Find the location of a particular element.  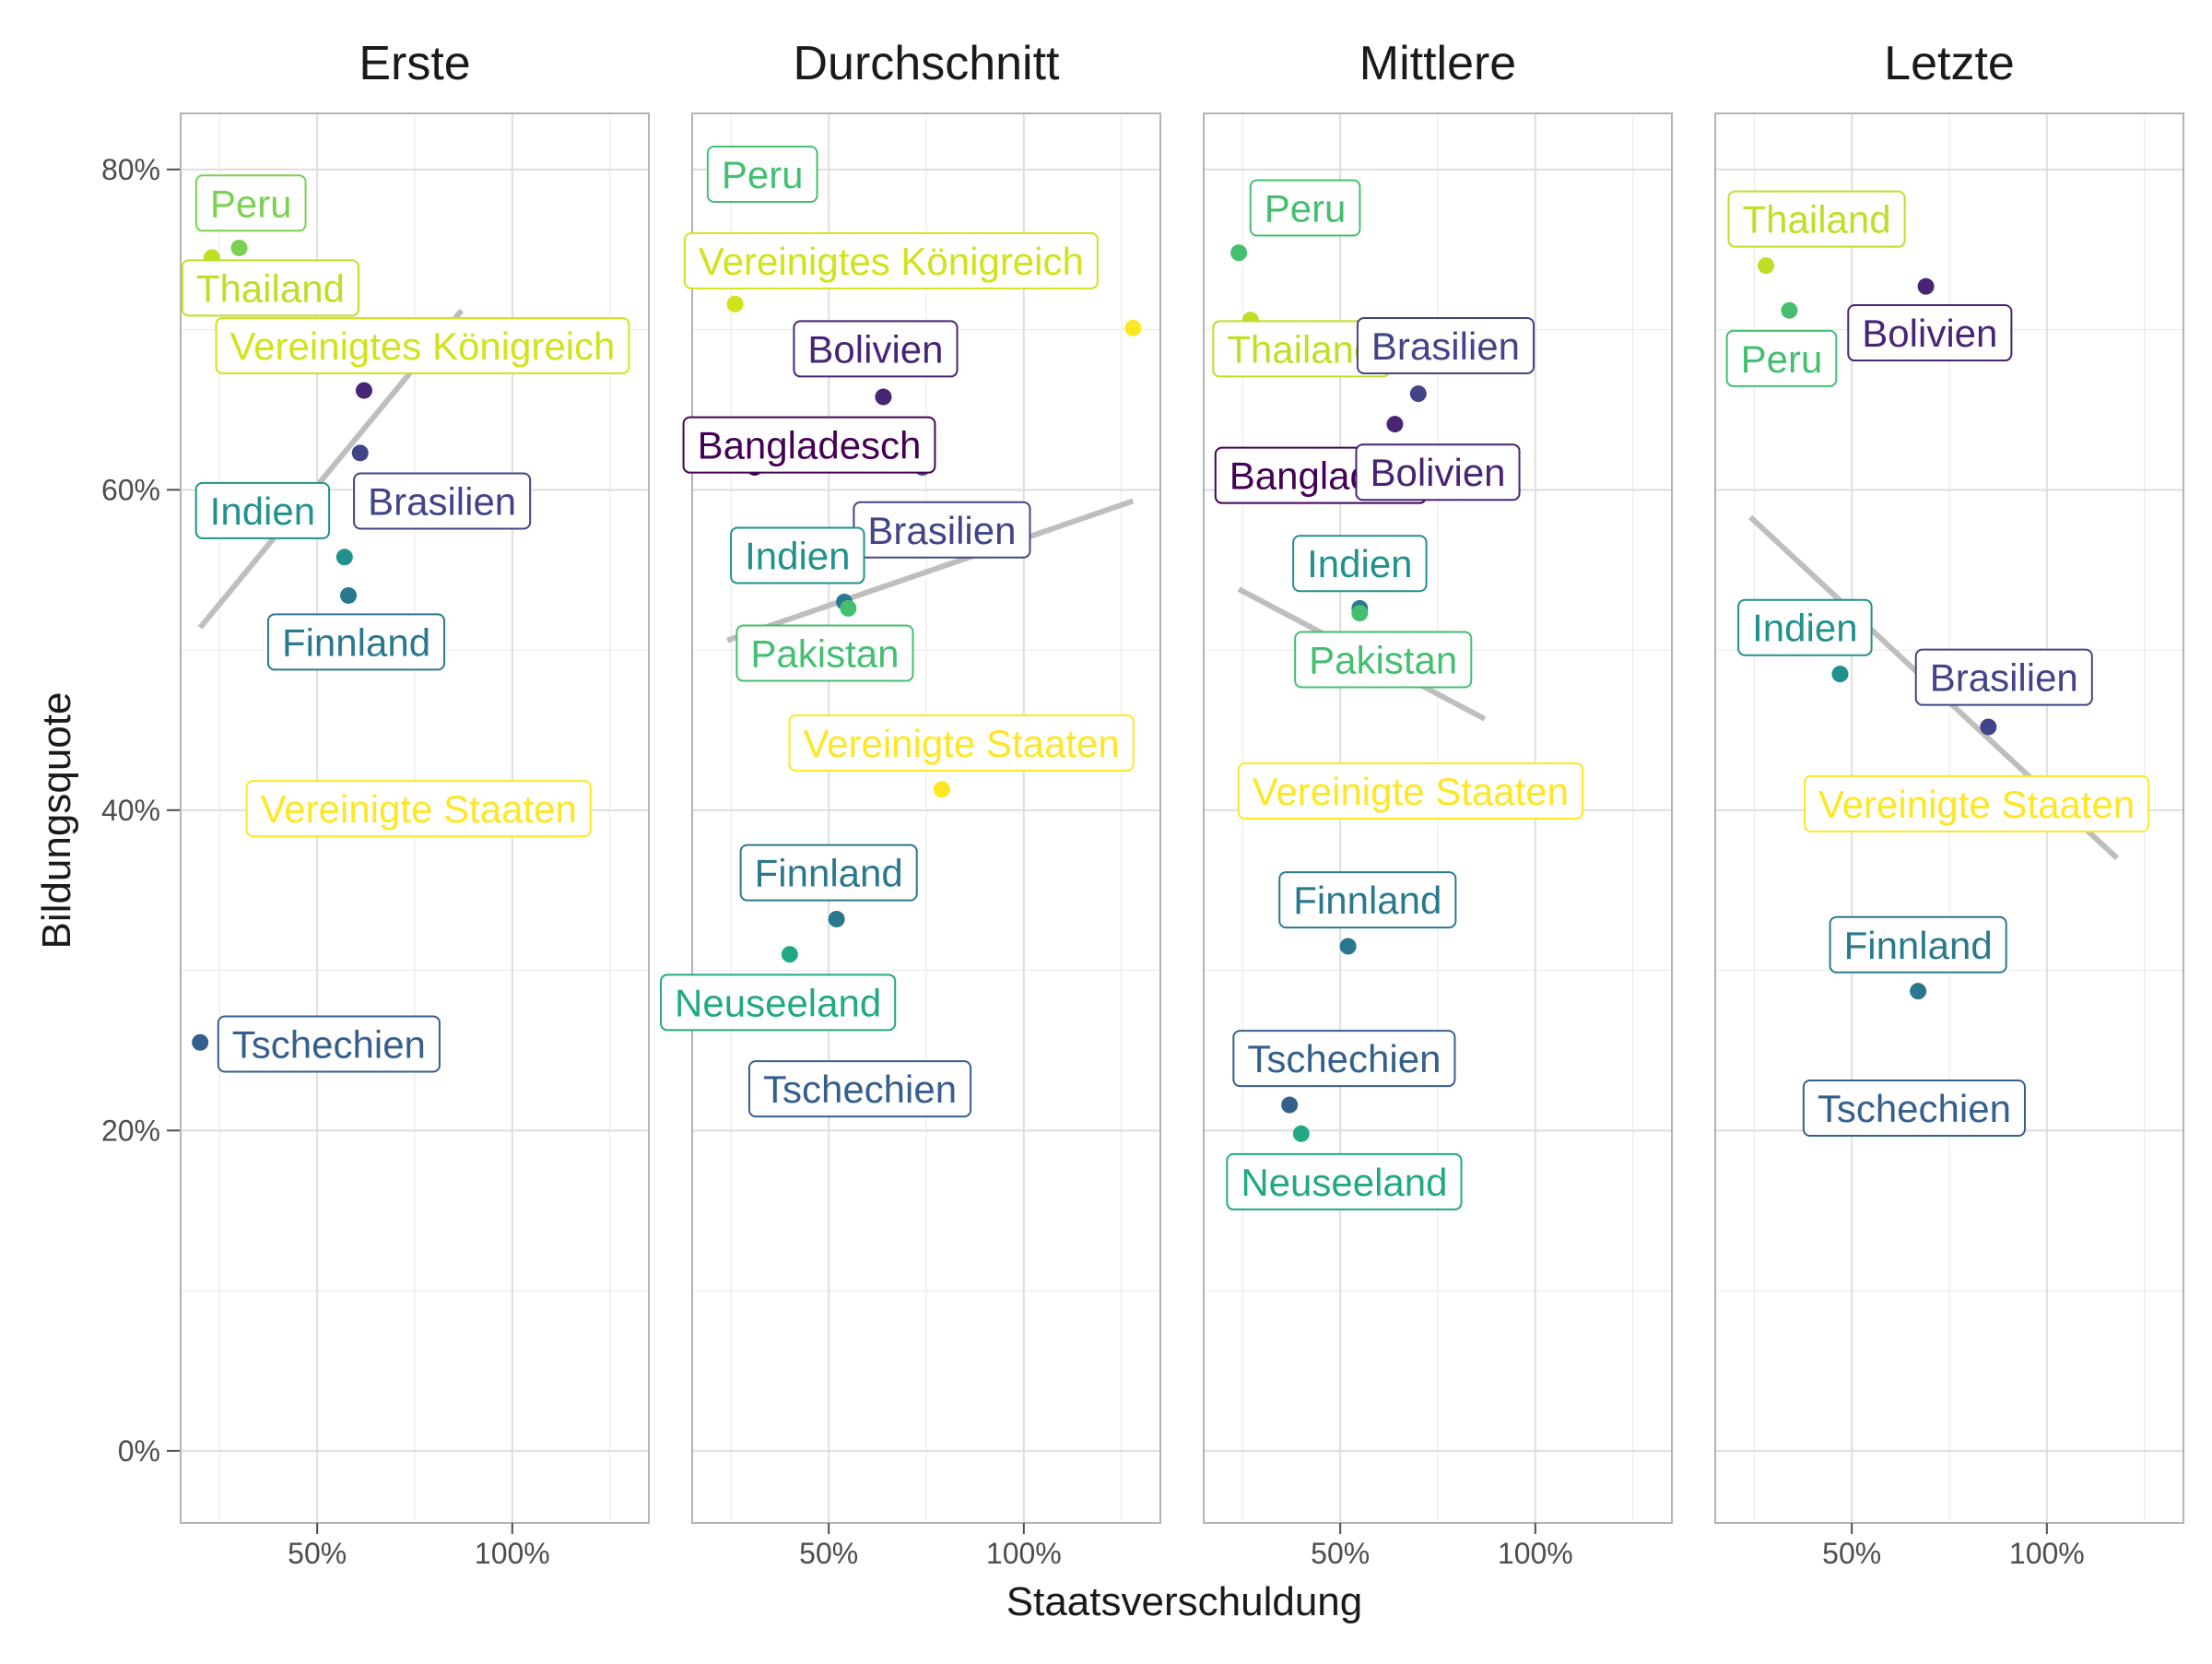

x-axis-title: Staatsverschuldung is located at coordinates (1184, 1601).